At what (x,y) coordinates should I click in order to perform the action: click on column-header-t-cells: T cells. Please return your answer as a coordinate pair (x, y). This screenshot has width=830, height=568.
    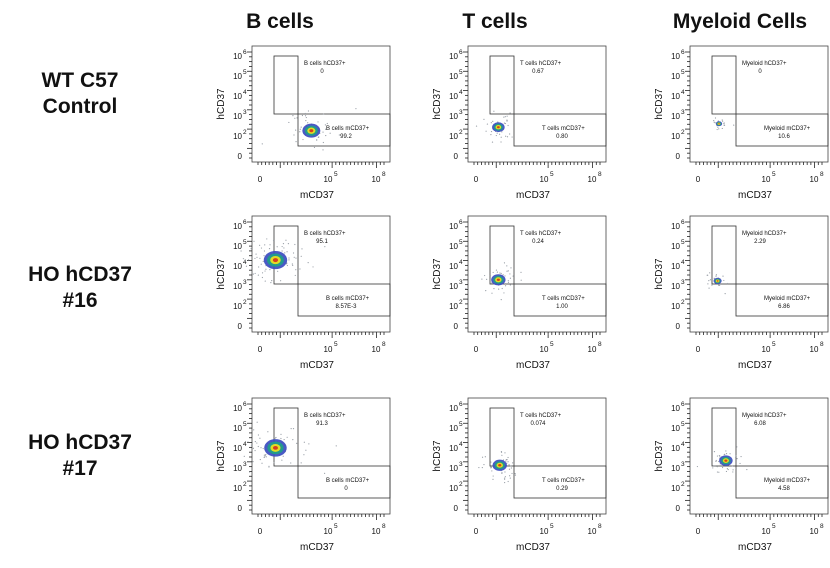
    Looking at the image, I should click on (495, 21).